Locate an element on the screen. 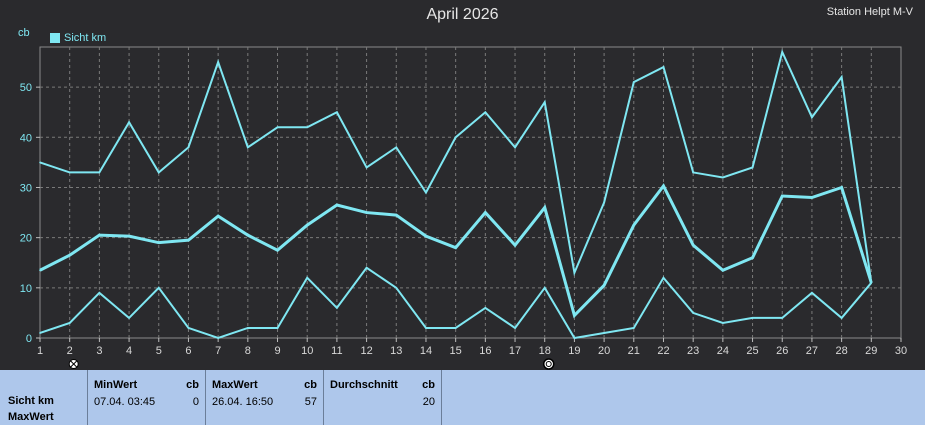 The height and width of the screenshot is (425, 925). x-tick-label: 30 is located at coordinates (901, 351).